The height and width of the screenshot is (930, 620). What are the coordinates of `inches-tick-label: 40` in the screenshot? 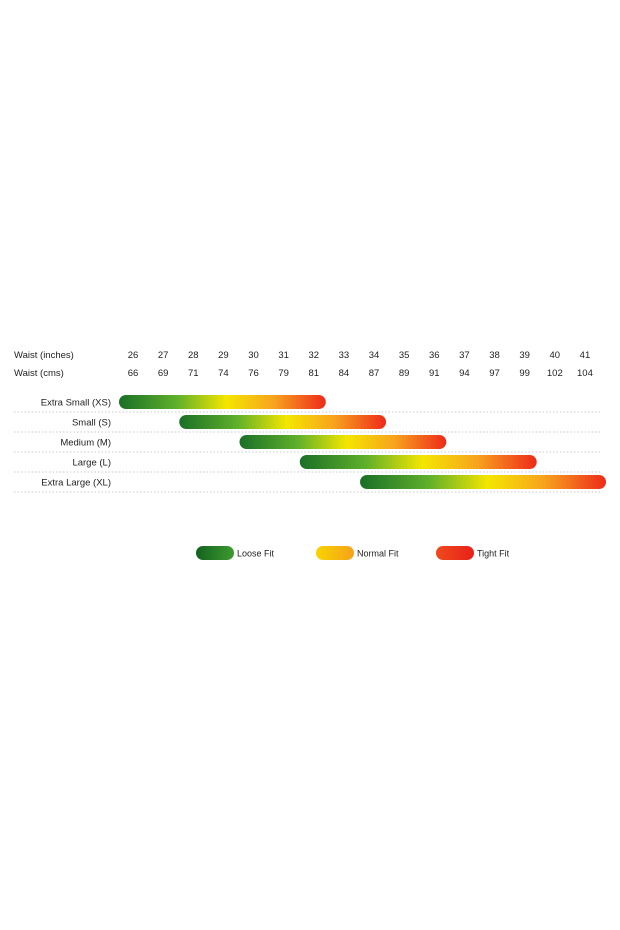 It's located at (555, 355).